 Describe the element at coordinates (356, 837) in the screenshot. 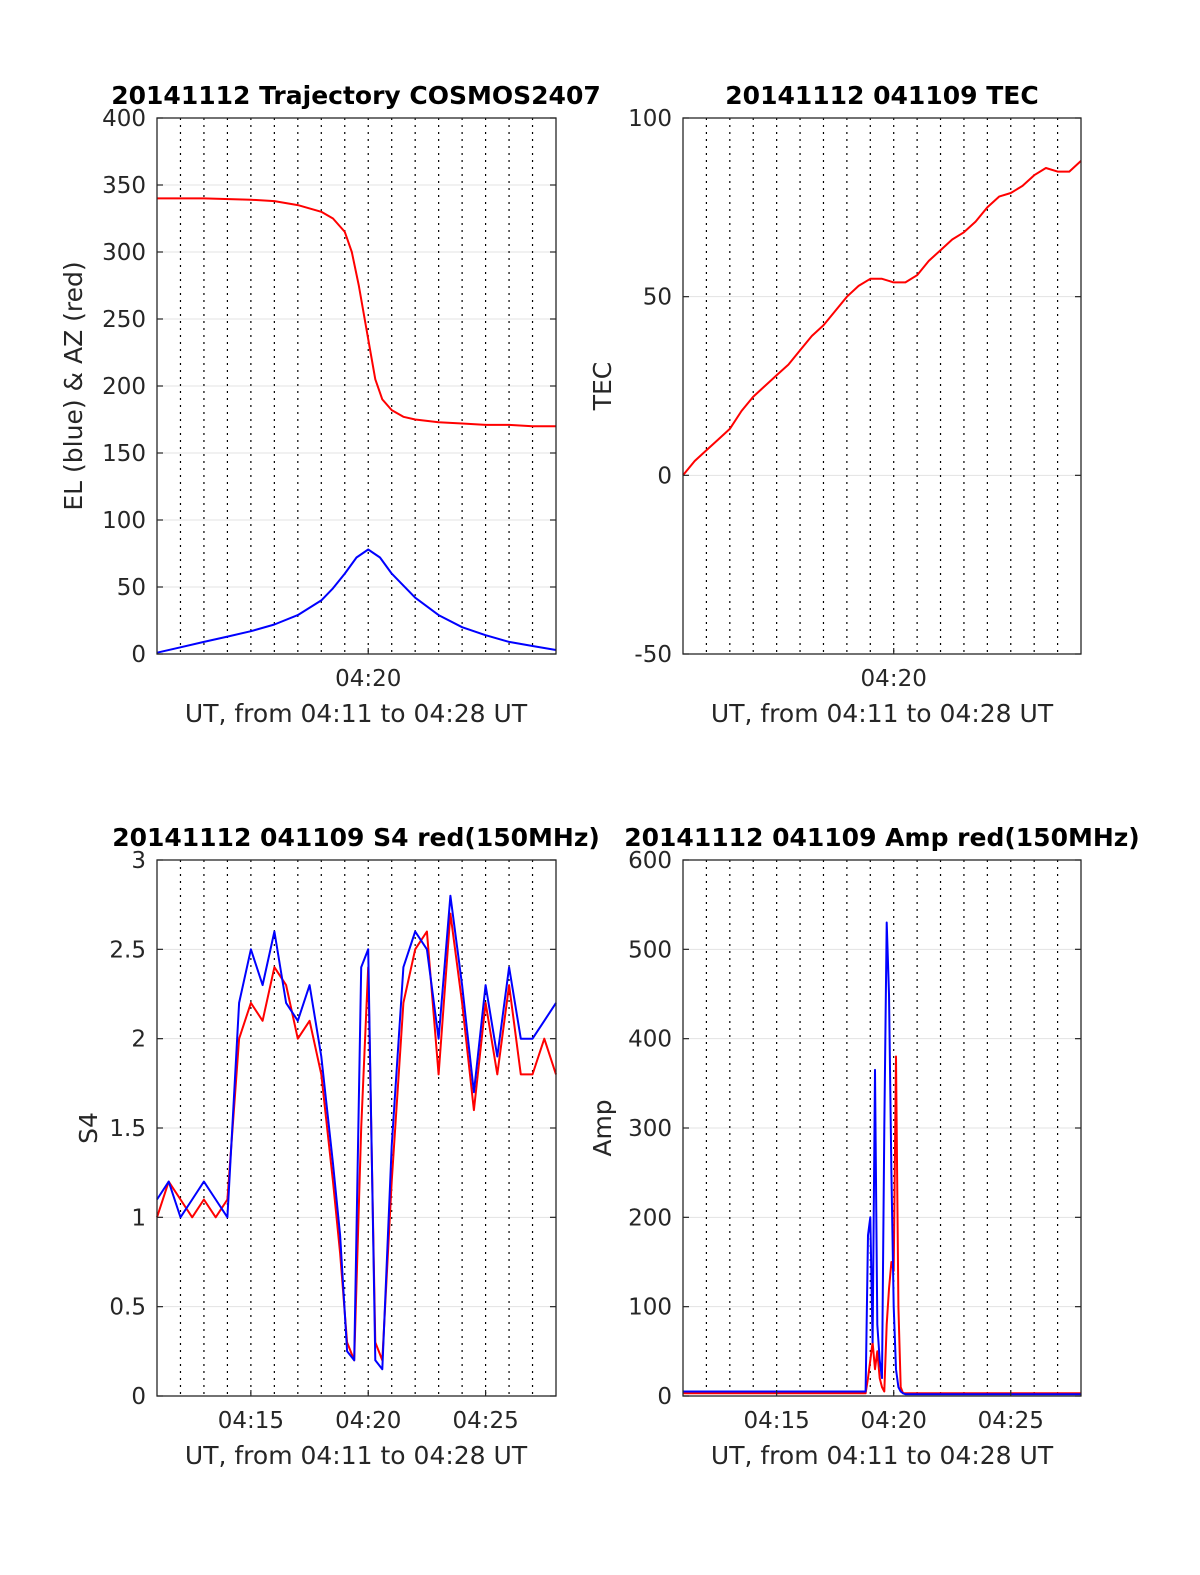

I see `panel-title: 20141112 041109 S4 red(150MHz)` at that location.